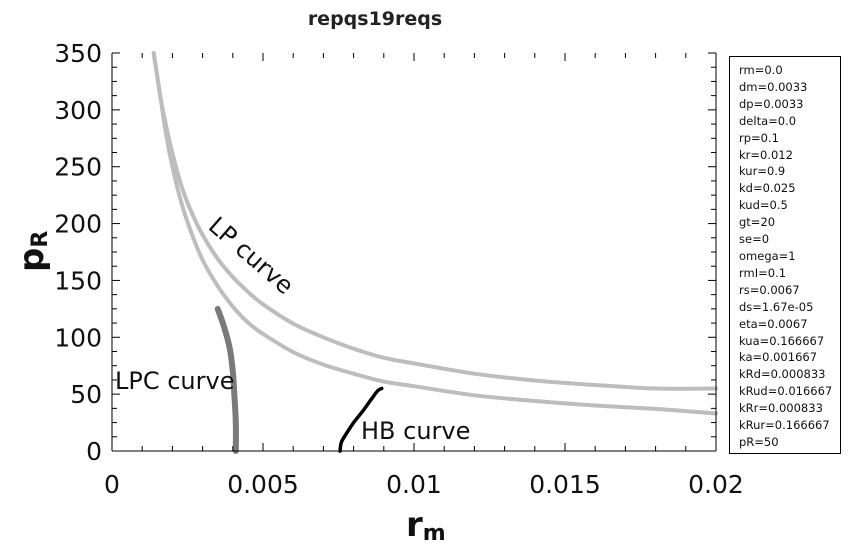 The image size is (865, 549). Describe the element at coordinates (78, 110) in the screenshot. I see `y-tick-label: 300` at that location.